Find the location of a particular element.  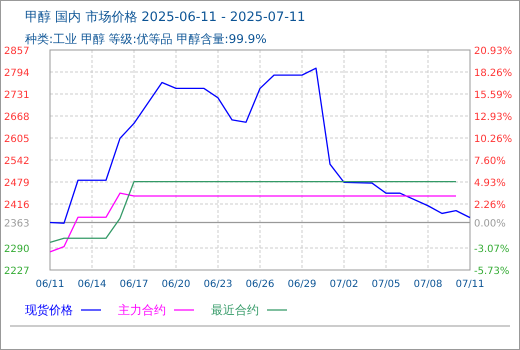

x-tick-label: 07/11 is located at coordinates (470, 284).